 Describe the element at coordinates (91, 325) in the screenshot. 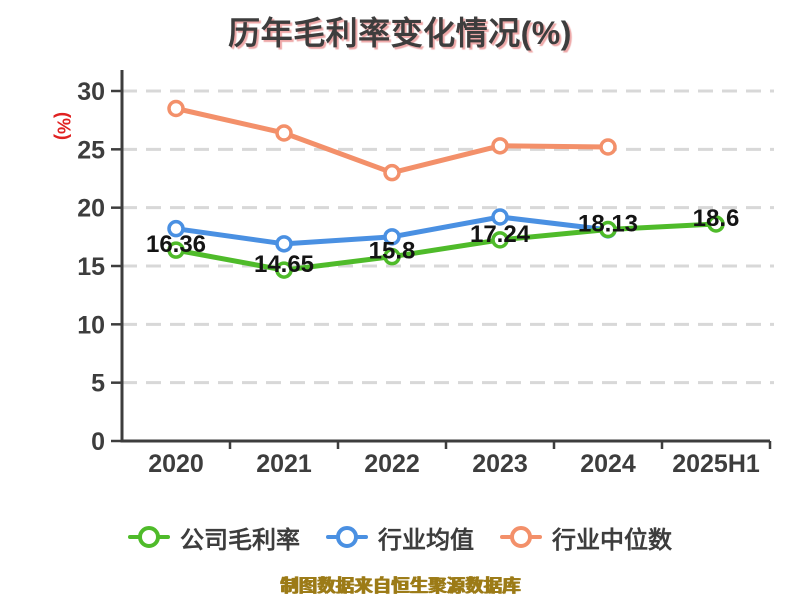

I see `y-tick-label: 10` at that location.